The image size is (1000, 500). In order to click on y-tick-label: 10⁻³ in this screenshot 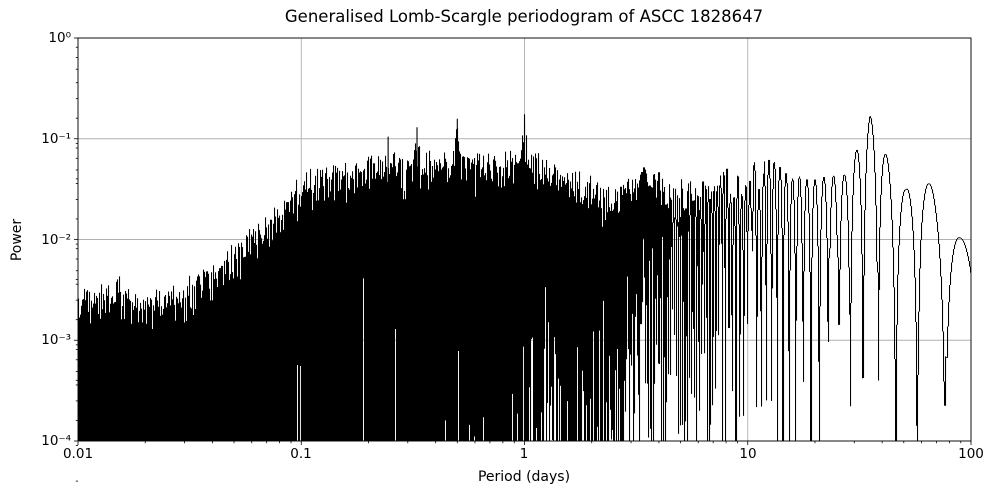, I will do `click(56, 340)`.